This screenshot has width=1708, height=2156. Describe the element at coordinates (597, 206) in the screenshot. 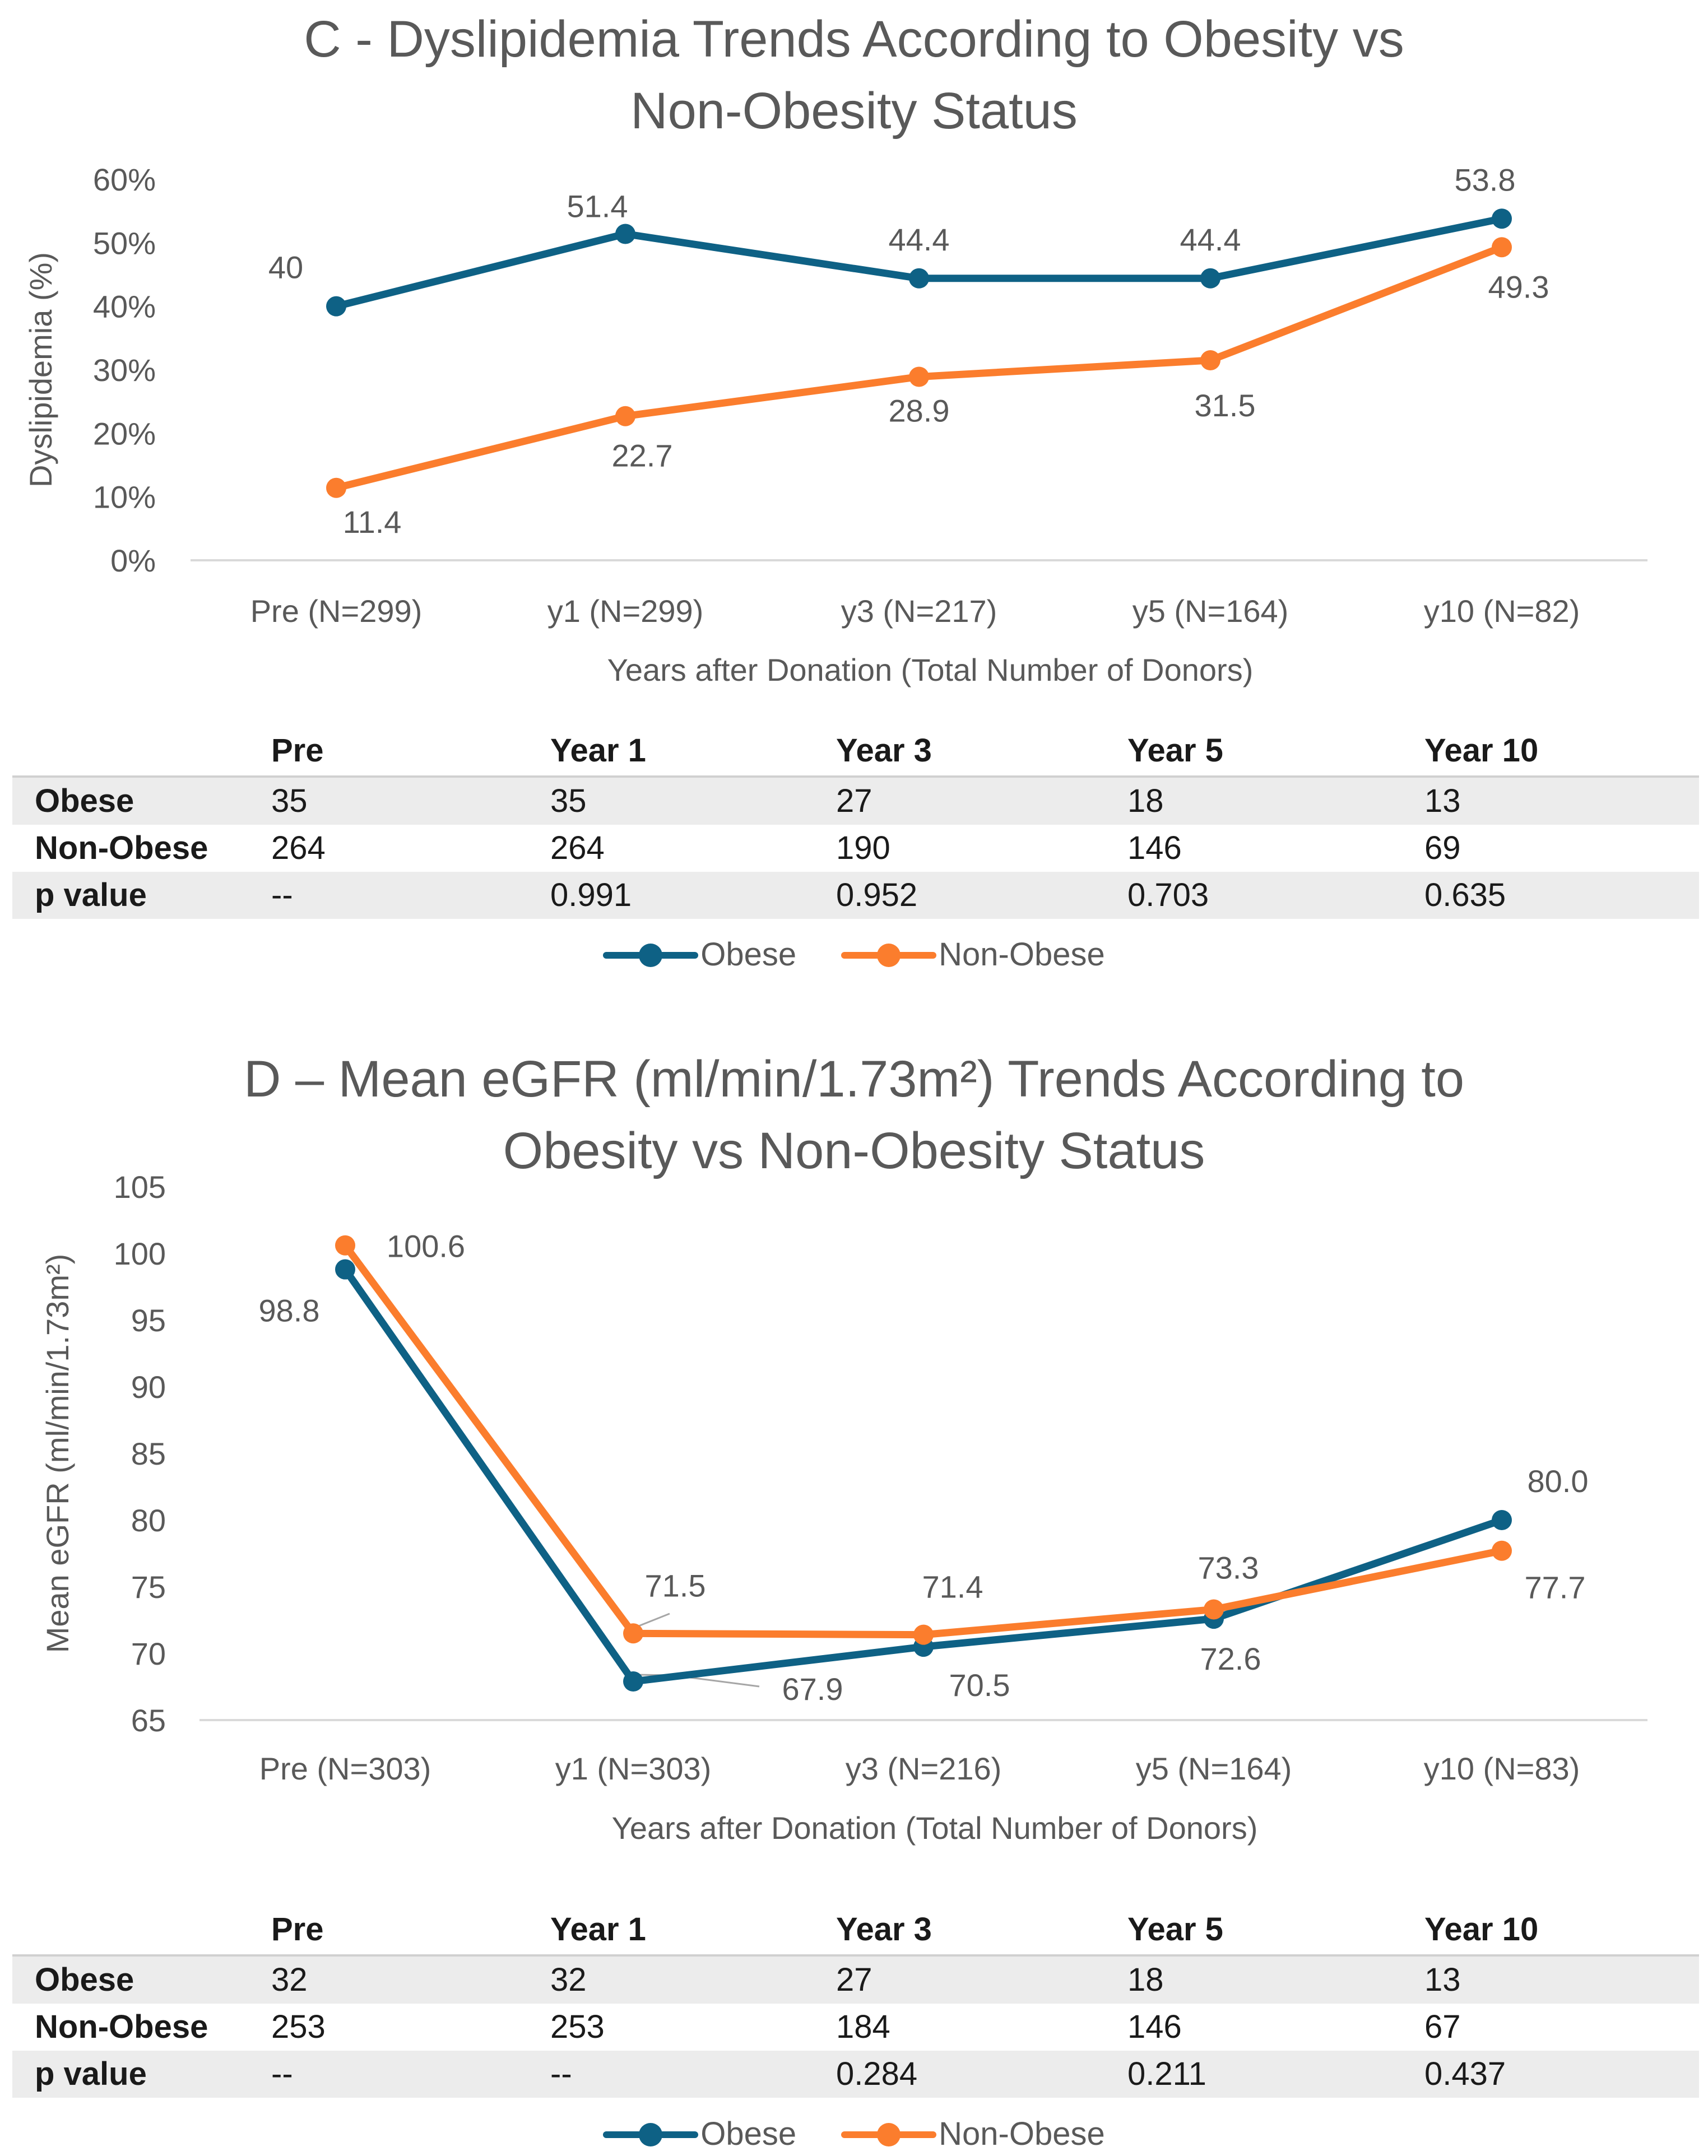

I see `chart-c-data-label-obese: 51.4` at that location.